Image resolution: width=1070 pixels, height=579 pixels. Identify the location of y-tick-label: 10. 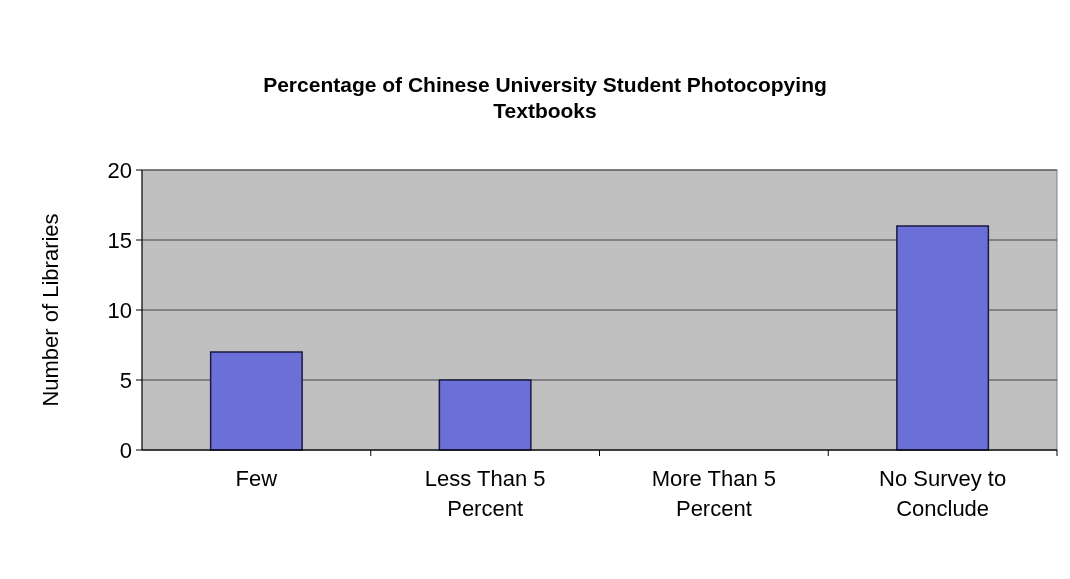
(119, 310).